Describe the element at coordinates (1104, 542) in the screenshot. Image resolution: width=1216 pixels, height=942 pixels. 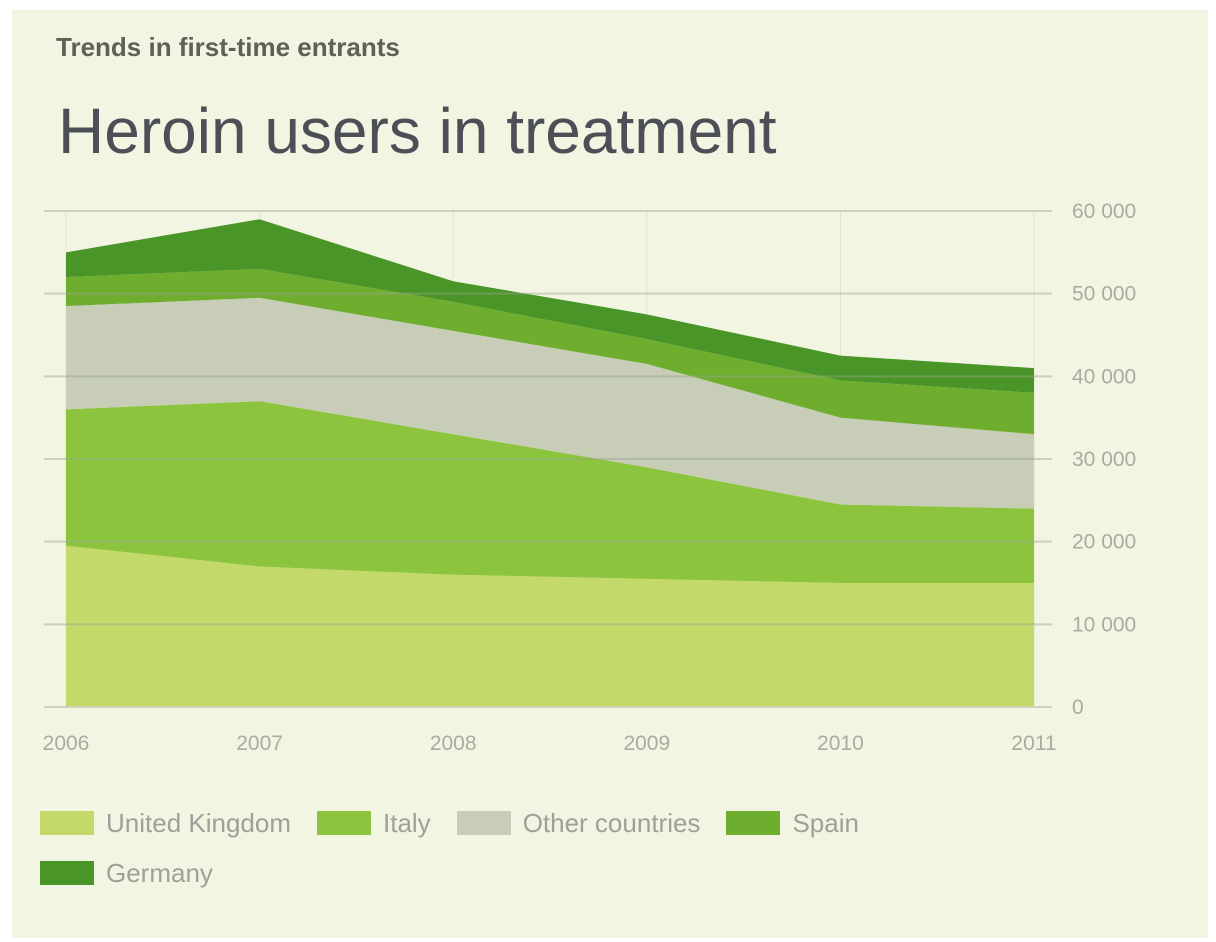
I see `y-tick-label: 20 000` at that location.